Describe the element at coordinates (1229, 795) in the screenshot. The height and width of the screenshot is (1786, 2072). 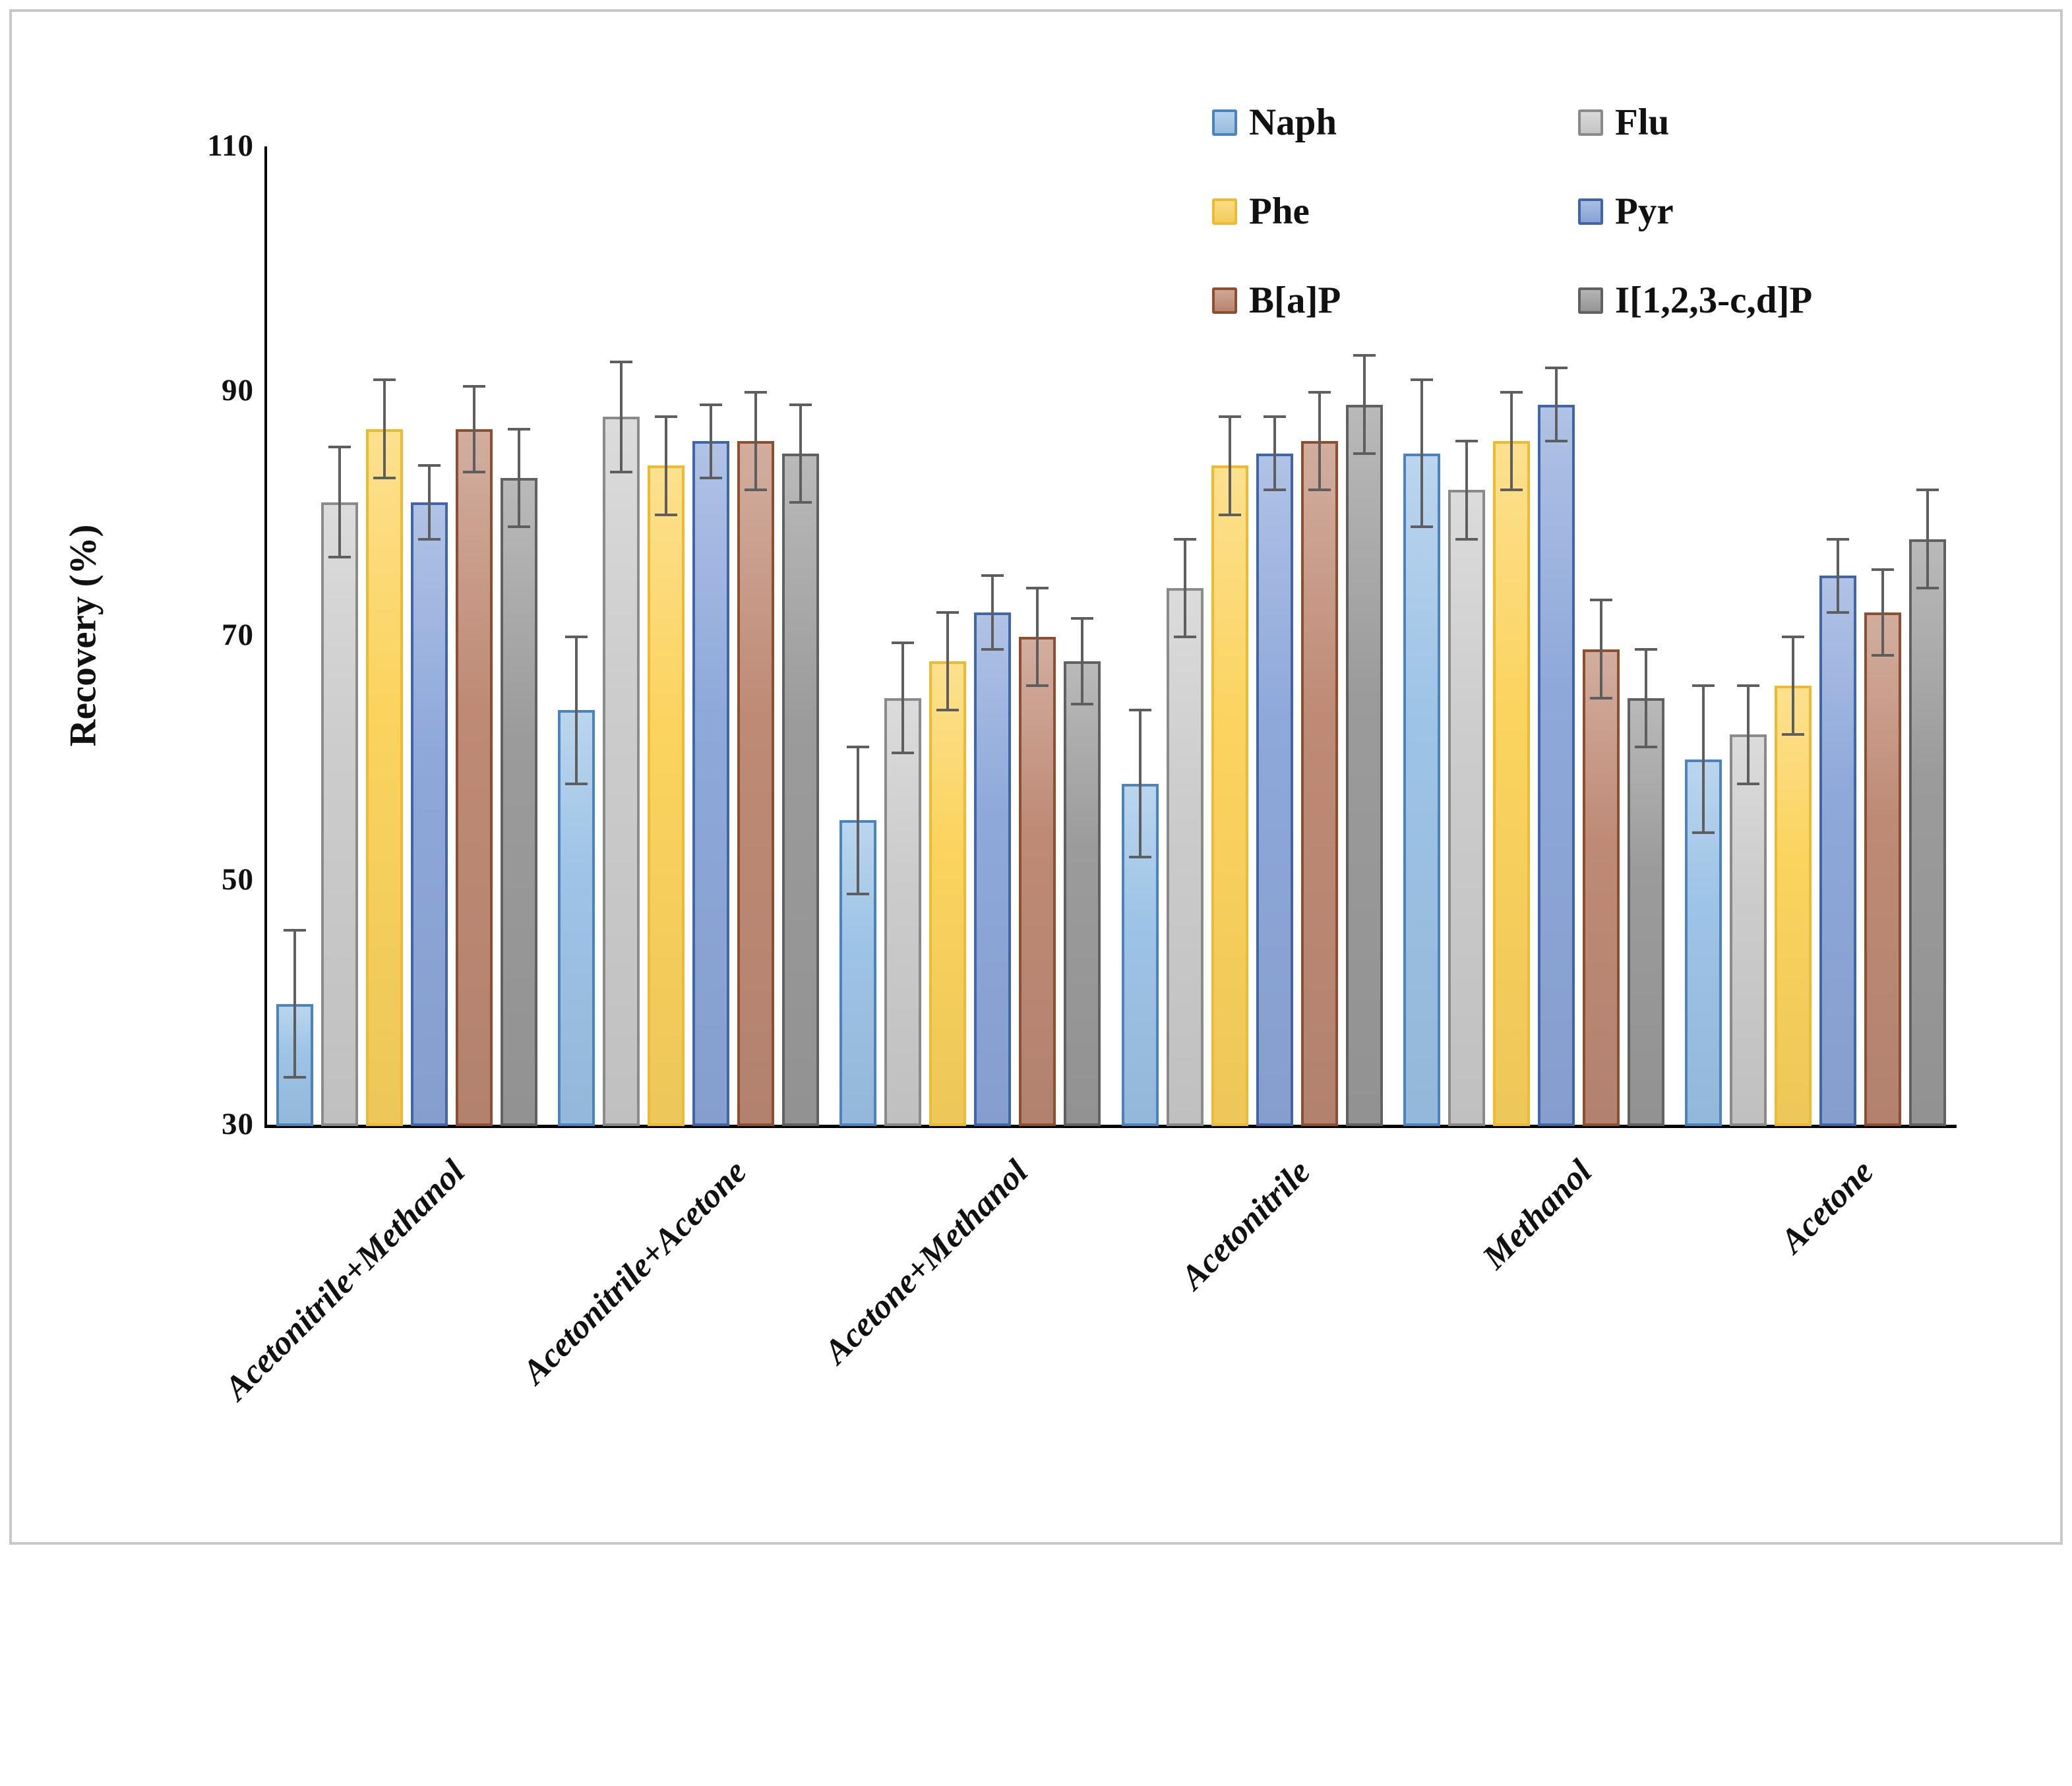
I see `bar-phe-acetonitrile` at that location.